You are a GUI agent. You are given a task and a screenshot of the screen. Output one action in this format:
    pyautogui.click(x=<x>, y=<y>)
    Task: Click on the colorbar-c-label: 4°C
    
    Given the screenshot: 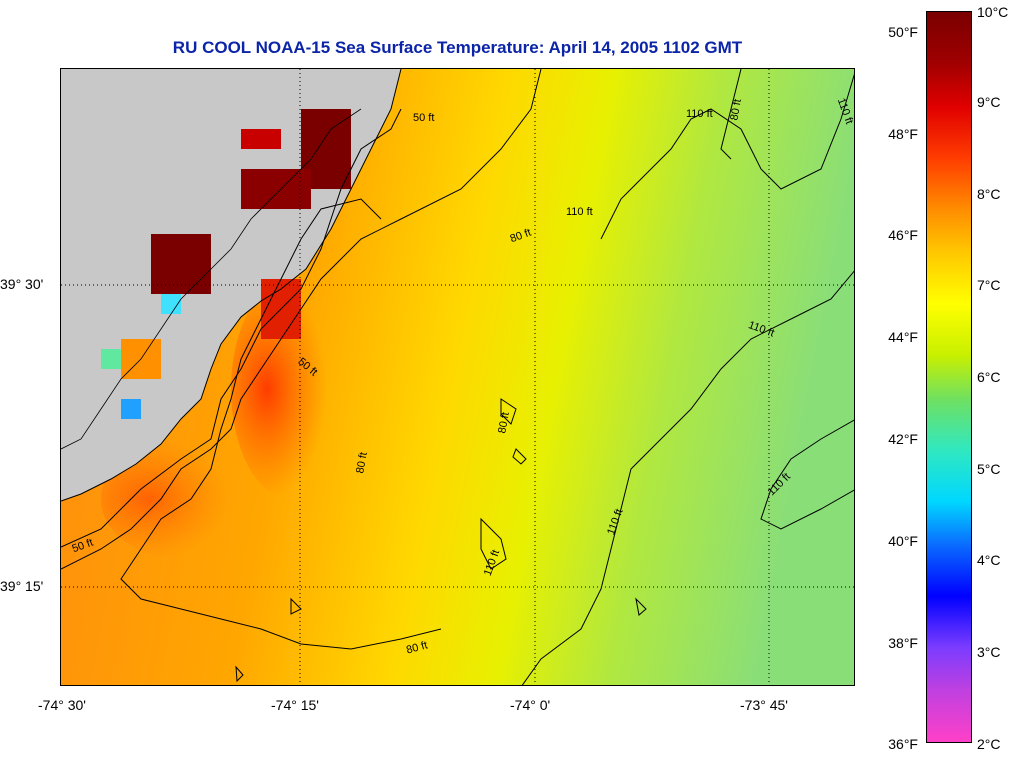 What is the action you would take?
    pyautogui.click(x=989, y=560)
    